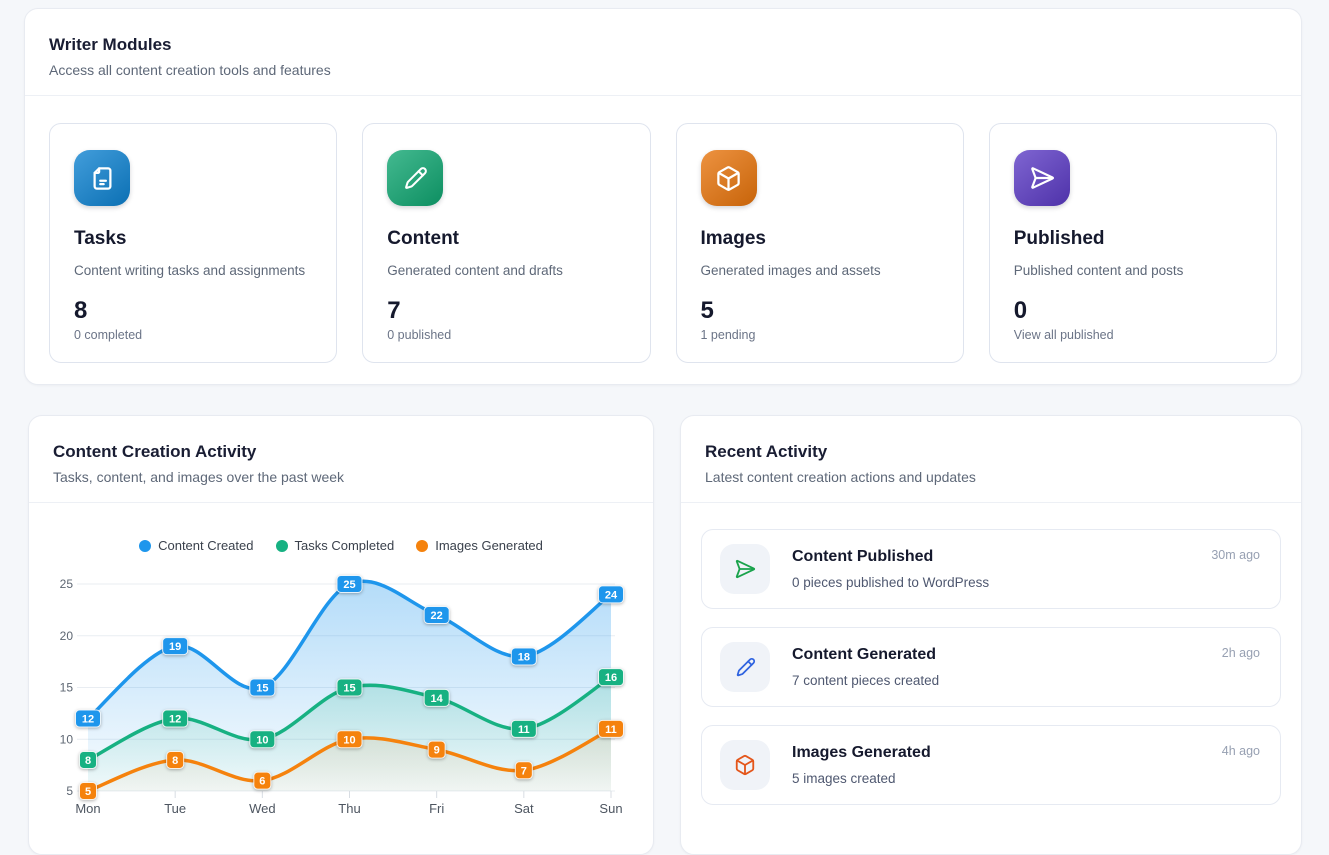 Image resolution: width=1329 pixels, height=855 pixels. What do you see at coordinates (419, 335) in the screenshot?
I see `module-card-subtext: 0 published` at bounding box center [419, 335].